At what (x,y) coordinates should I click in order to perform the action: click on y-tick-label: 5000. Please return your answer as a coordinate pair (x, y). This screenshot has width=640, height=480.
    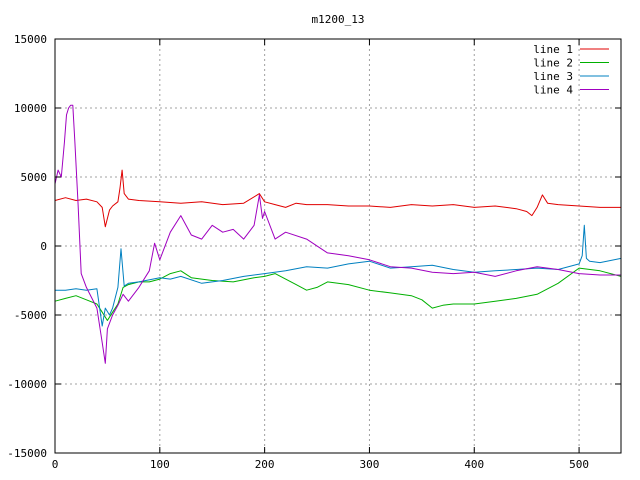
    Looking at the image, I should click on (34, 177).